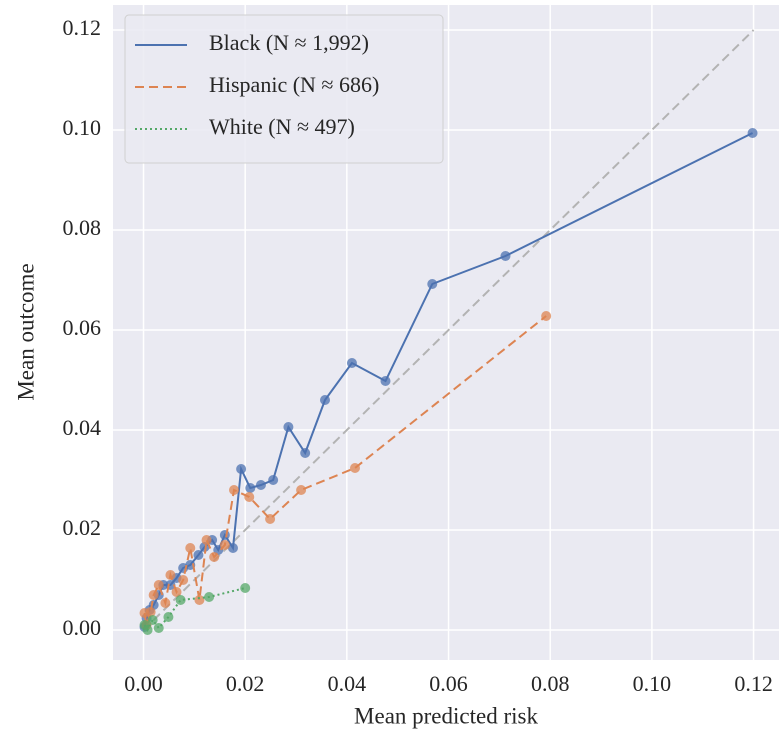 This screenshot has width=779, height=738. Describe the element at coordinates (82, 227) in the screenshot. I see `y-tick-label: 0.08` at that location.